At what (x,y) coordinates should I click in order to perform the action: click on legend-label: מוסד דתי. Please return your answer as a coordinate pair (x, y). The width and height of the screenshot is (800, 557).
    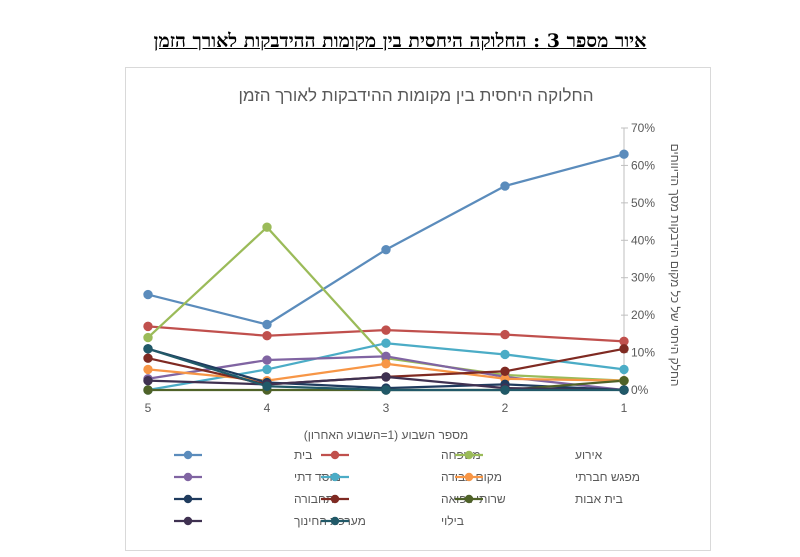
    Looking at the image, I should click on (317, 477).